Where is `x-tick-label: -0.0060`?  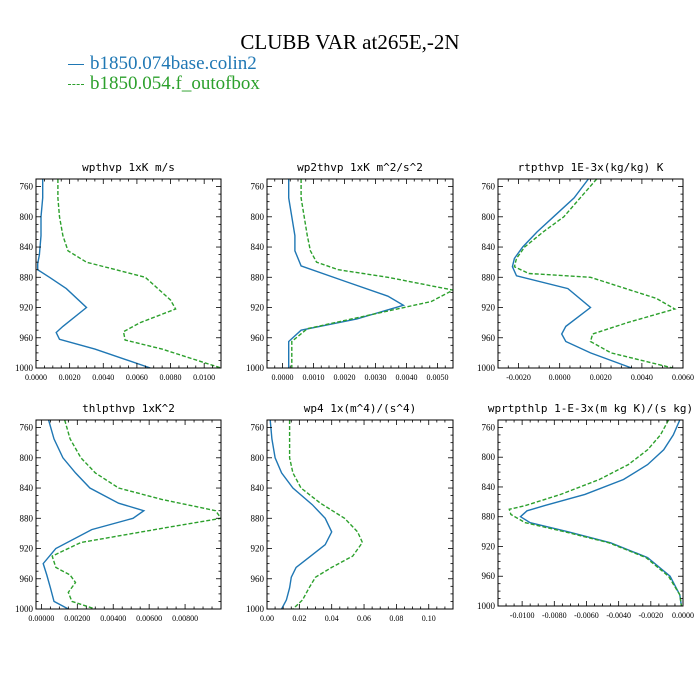 x-tick-label: -0.0060 is located at coordinates (586, 615).